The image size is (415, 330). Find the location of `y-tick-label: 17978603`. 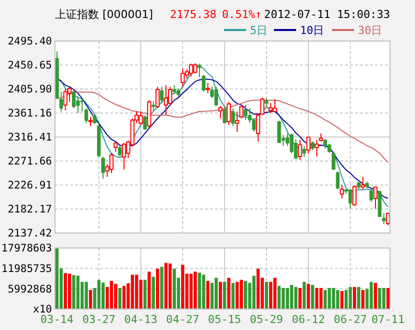

y-tick-label: 17978603 is located at coordinates (26, 248).